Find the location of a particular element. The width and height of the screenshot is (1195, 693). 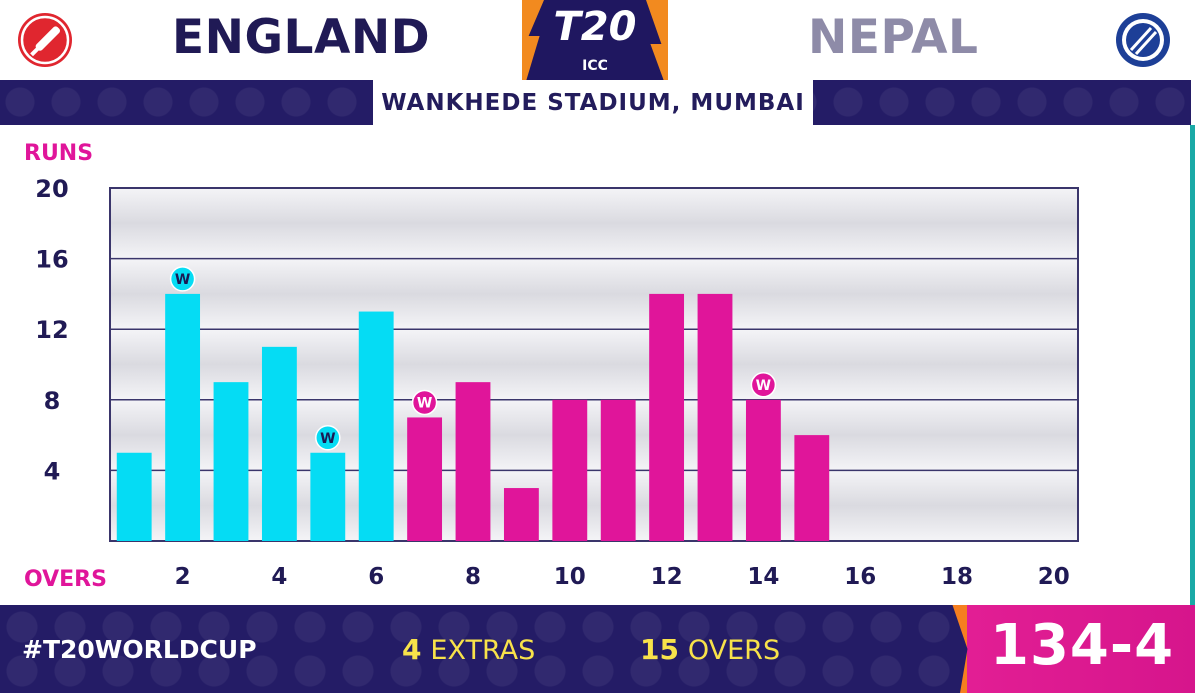

x-tick-labels: 2 4 6 8 10 12 14 16 18 20 is located at coordinates (622, 577).